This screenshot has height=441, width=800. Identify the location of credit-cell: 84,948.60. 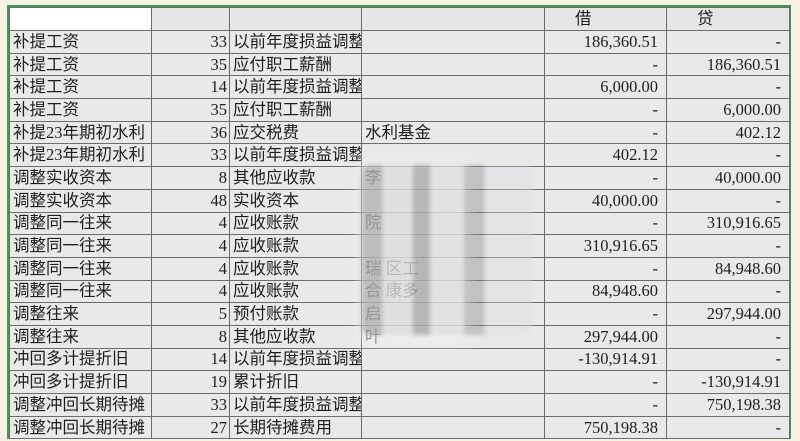
(728, 268).